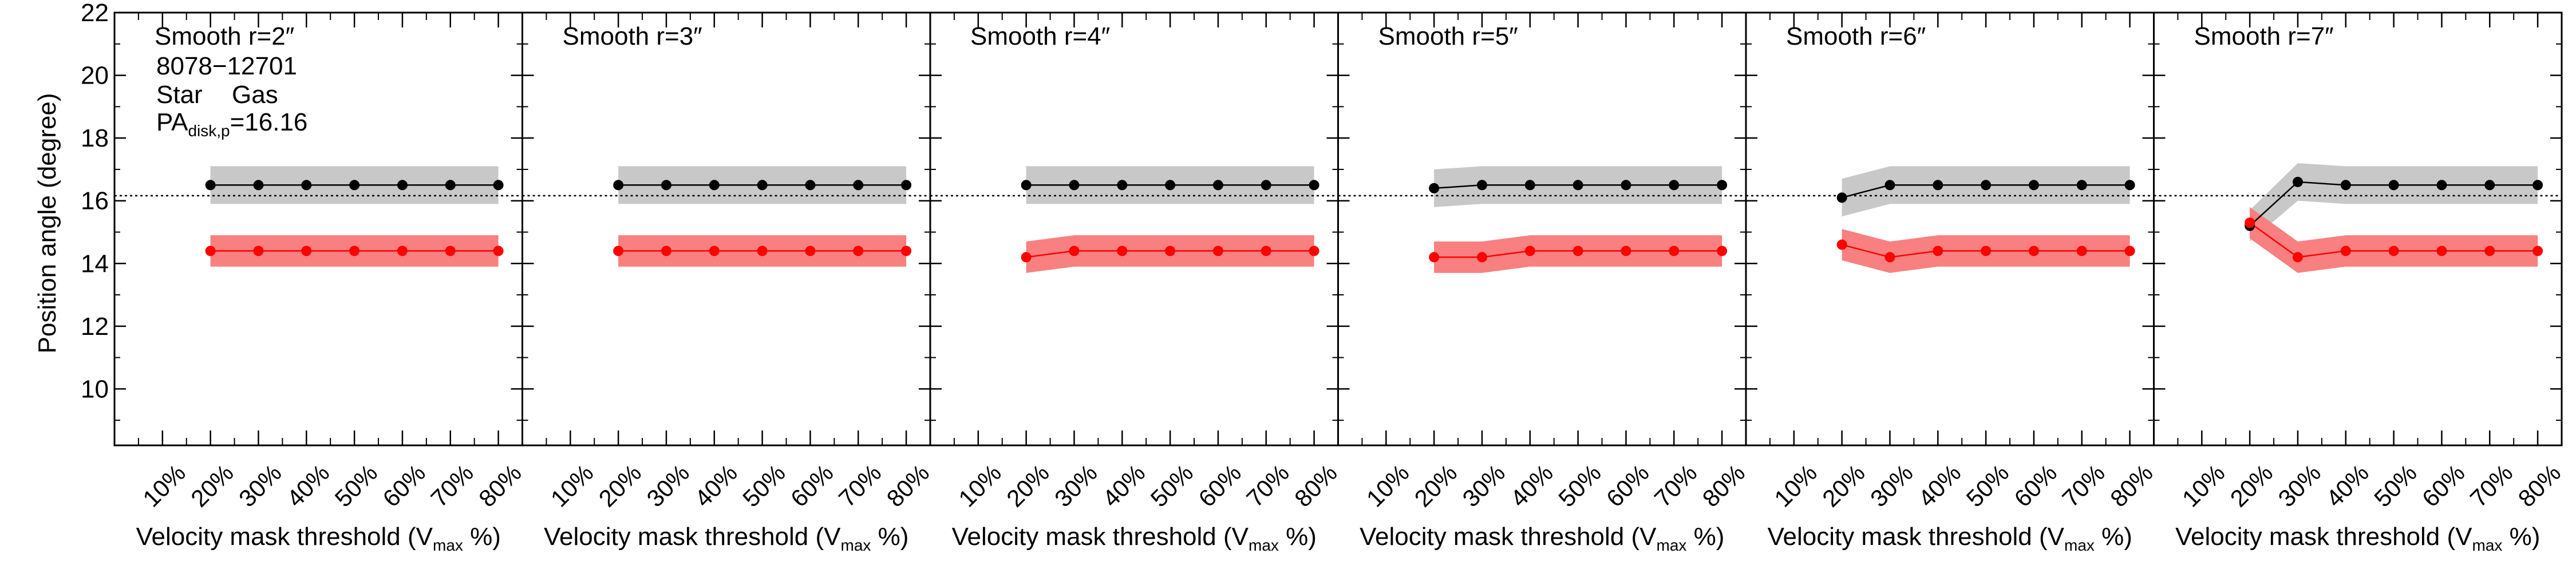 The width and height of the screenshot is (2576, 561). I want to click on panel-title-5: Smooth r=6″, so click(1856, 36).